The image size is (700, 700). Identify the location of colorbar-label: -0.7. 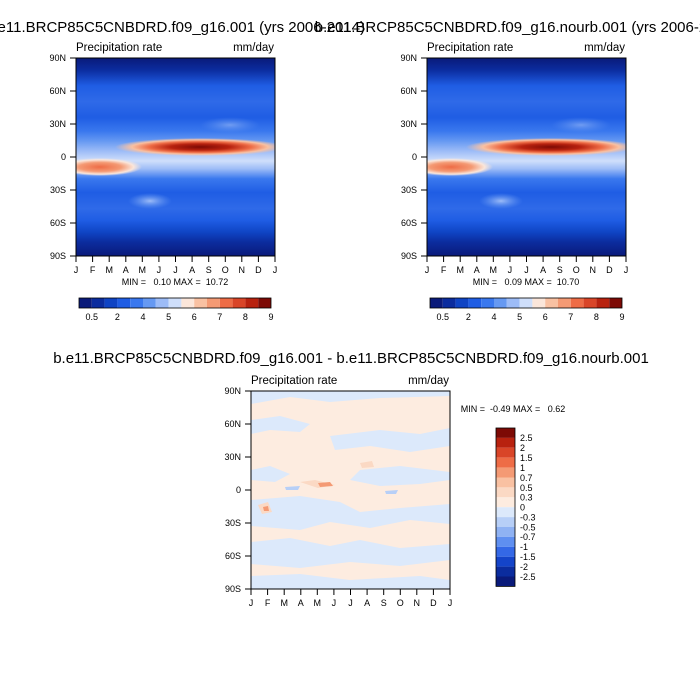
(528, 537).